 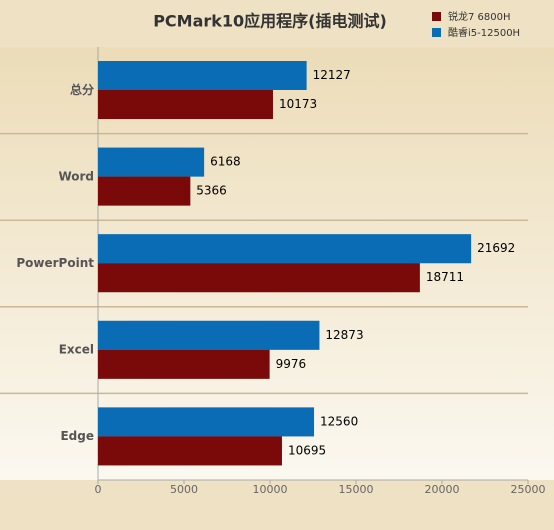 What do you see at coordinates (339, 421) in the screenshot?
I see `value-label: 12560` at bounding box center [339, 421].